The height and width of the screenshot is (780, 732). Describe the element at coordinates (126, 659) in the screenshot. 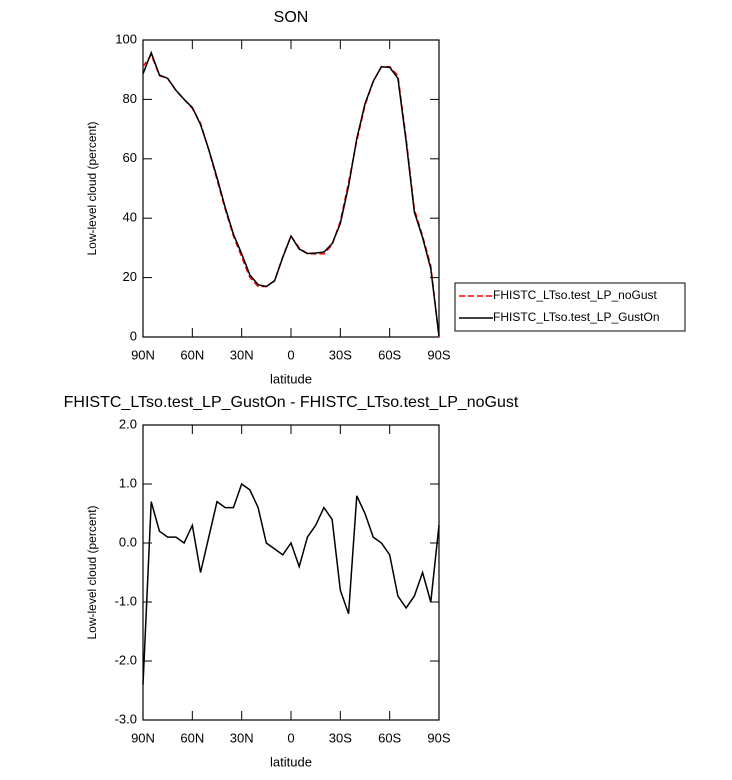

I see `y-tick-label: -2.0` at that location.